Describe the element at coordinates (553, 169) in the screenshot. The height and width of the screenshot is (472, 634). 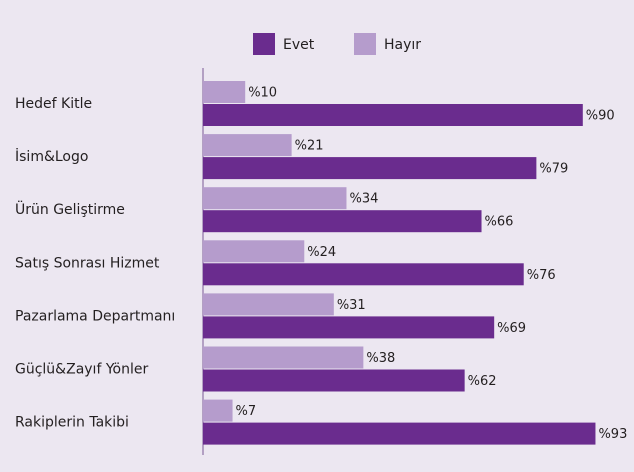
I see `value-label: %79` at that location.